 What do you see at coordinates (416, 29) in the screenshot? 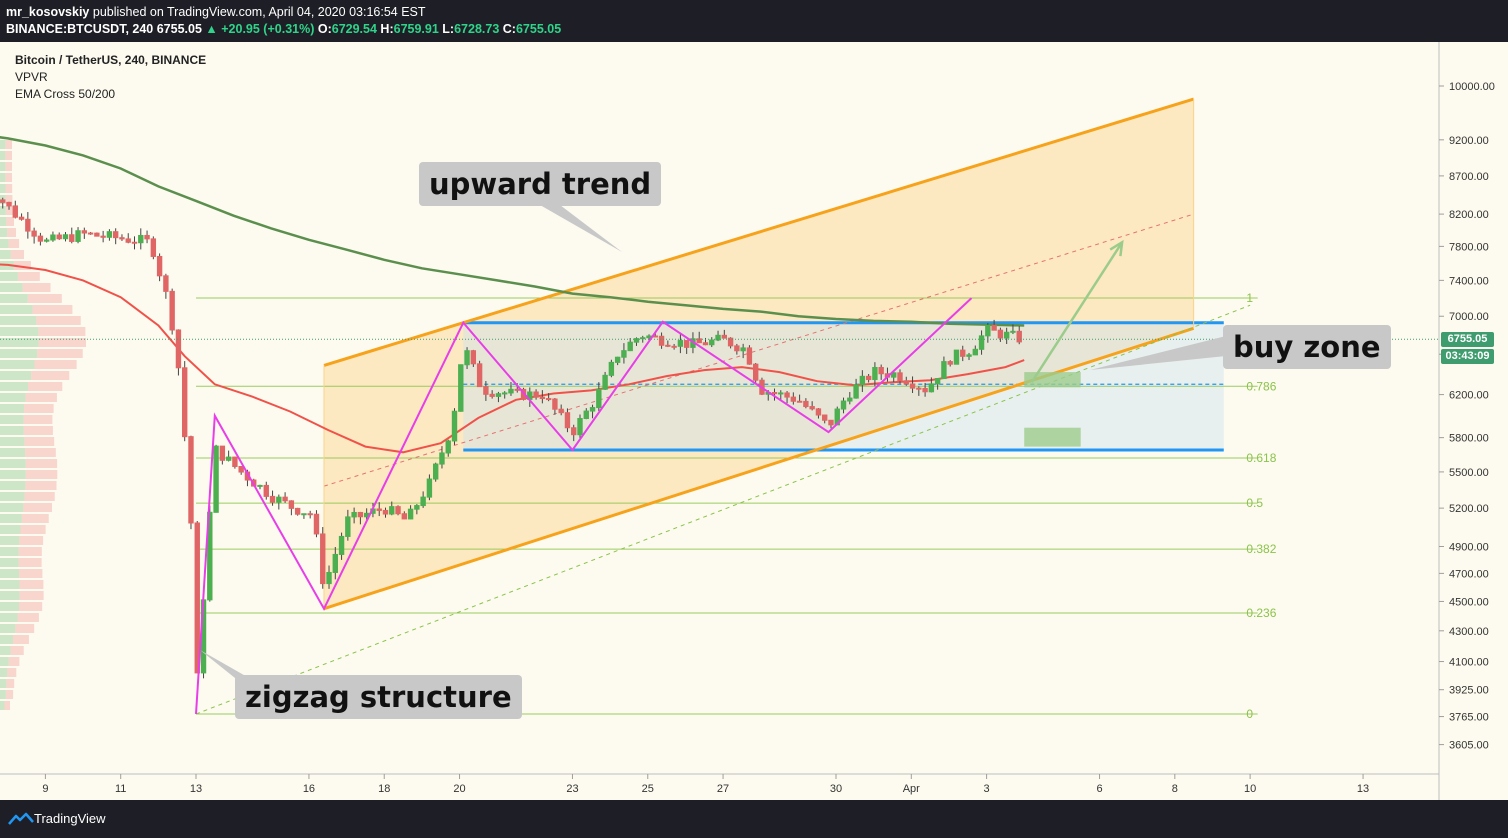
I see `high-value: 6759.91` at bounding box center [416, 29].